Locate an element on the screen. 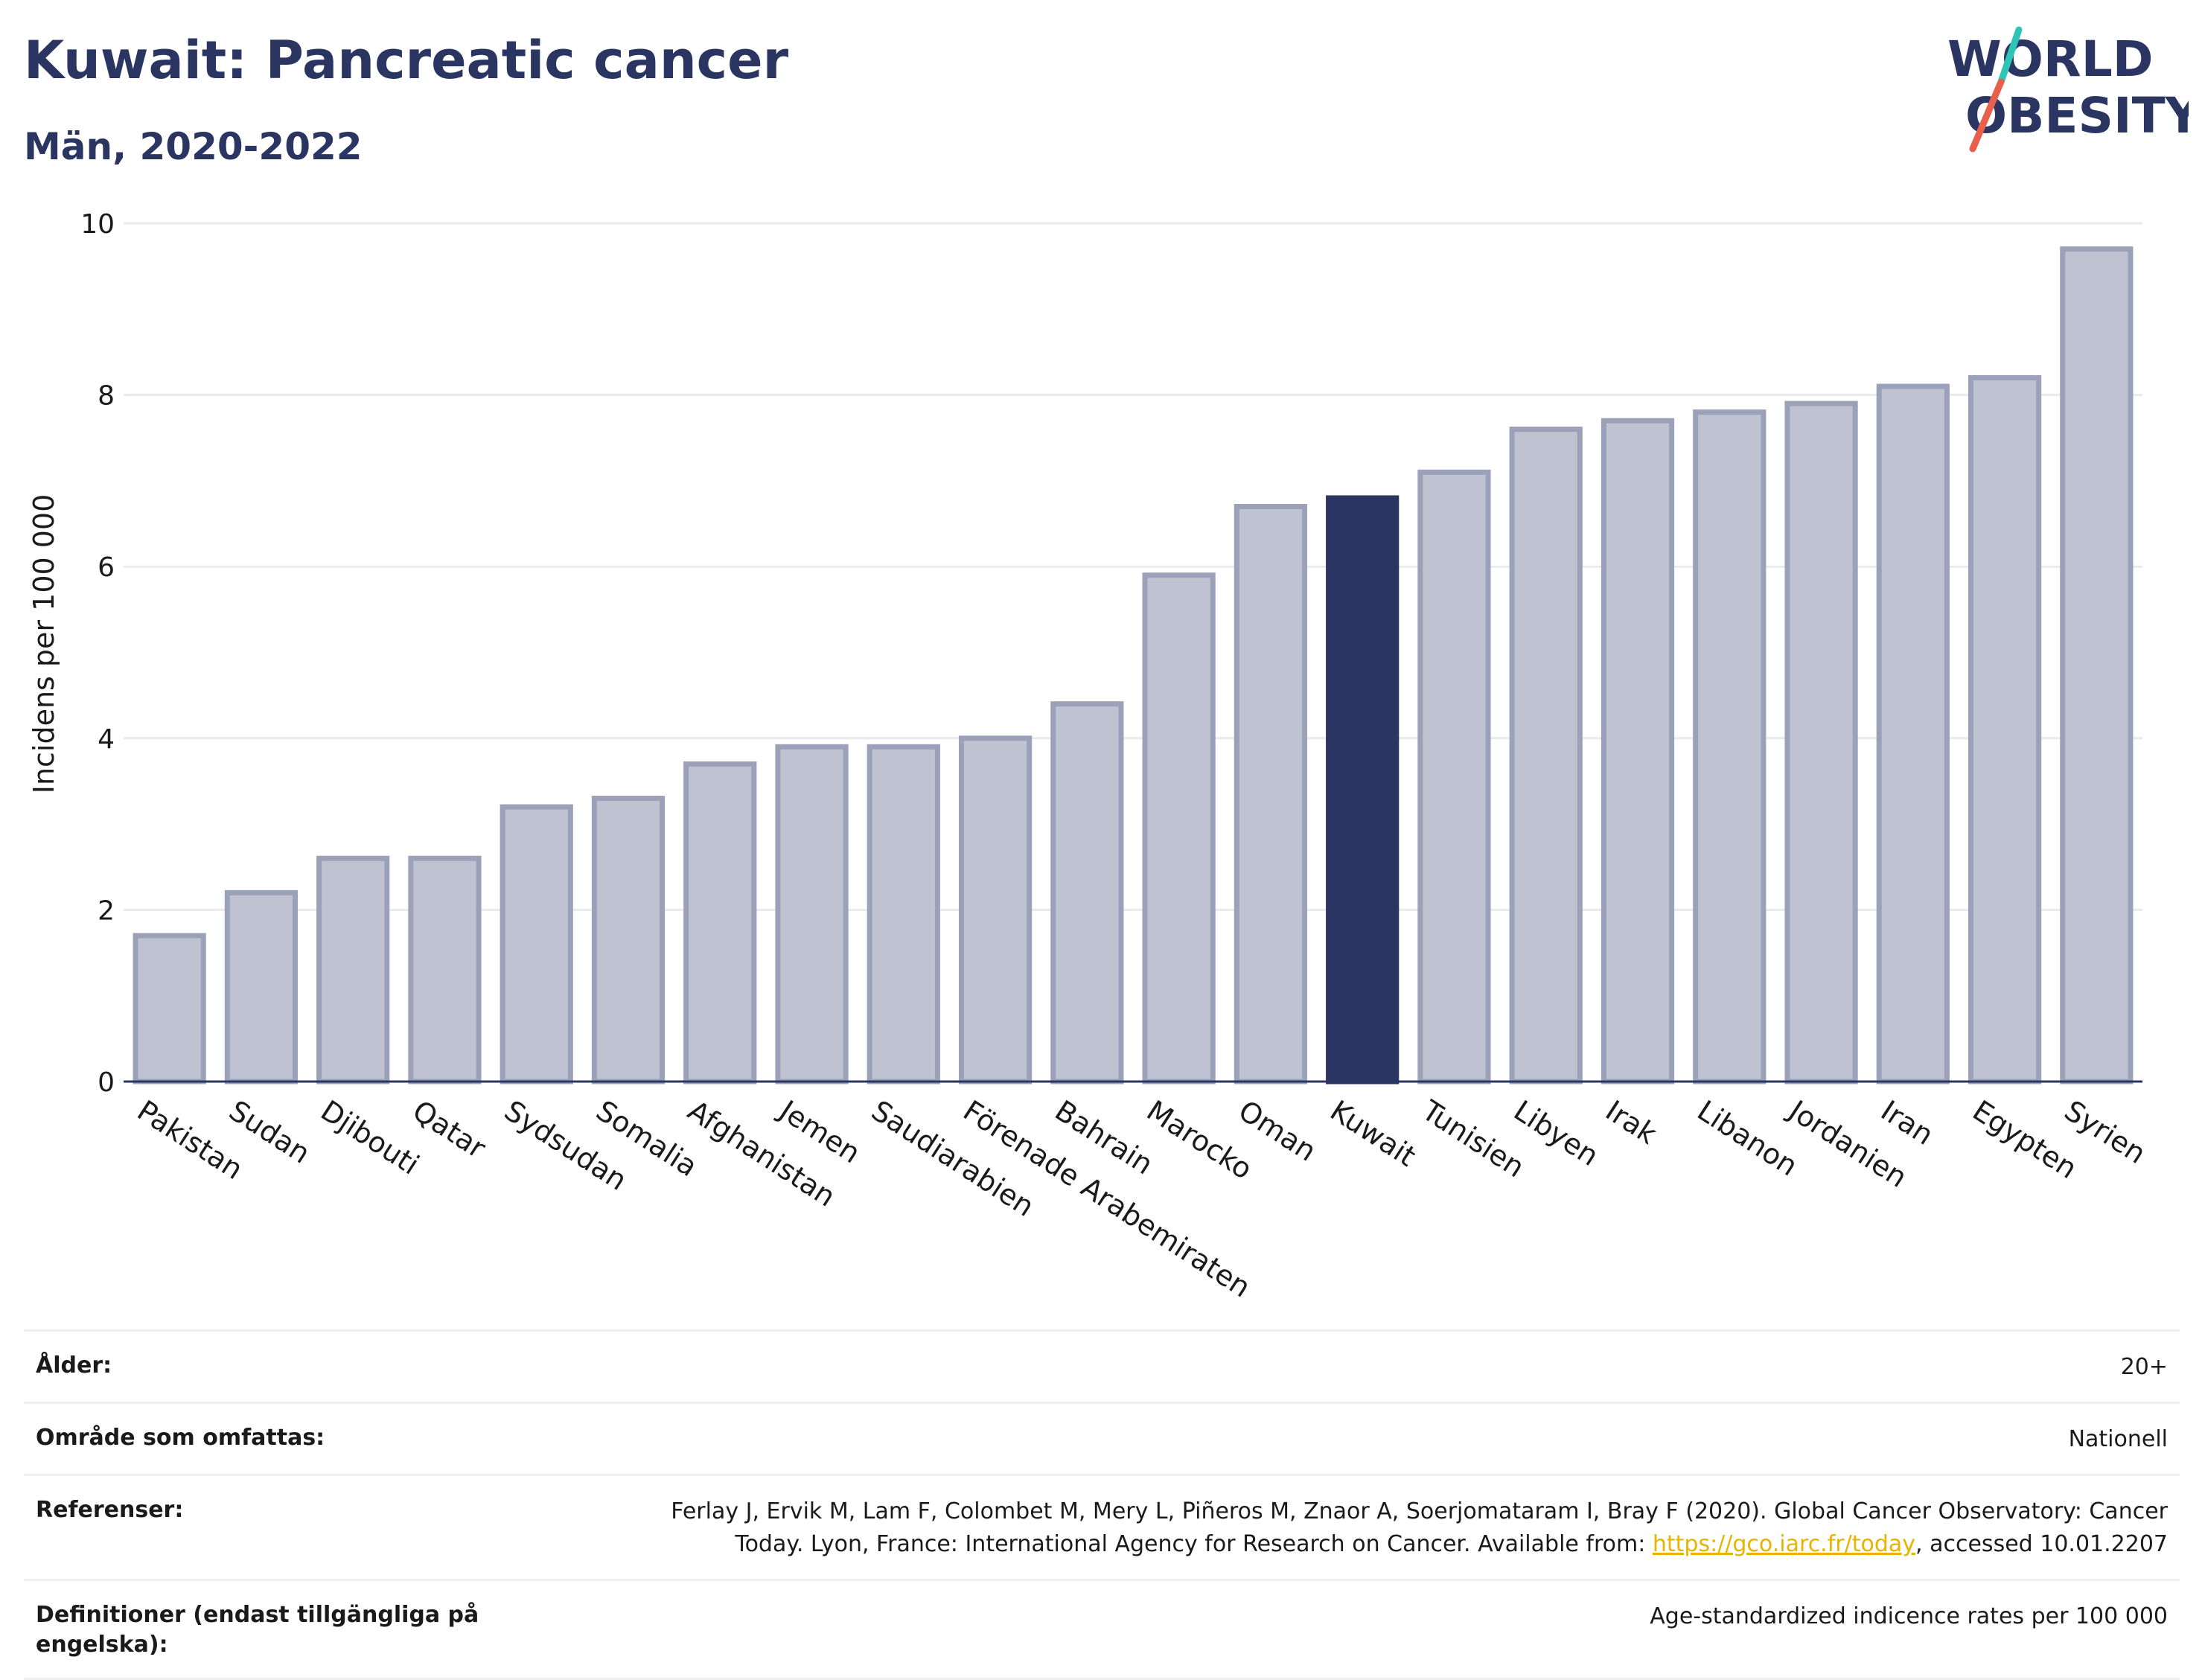 The height and width of the screenshot is (1680, 2202). y-tick-label: 6 is located at coordinates (106, 567).